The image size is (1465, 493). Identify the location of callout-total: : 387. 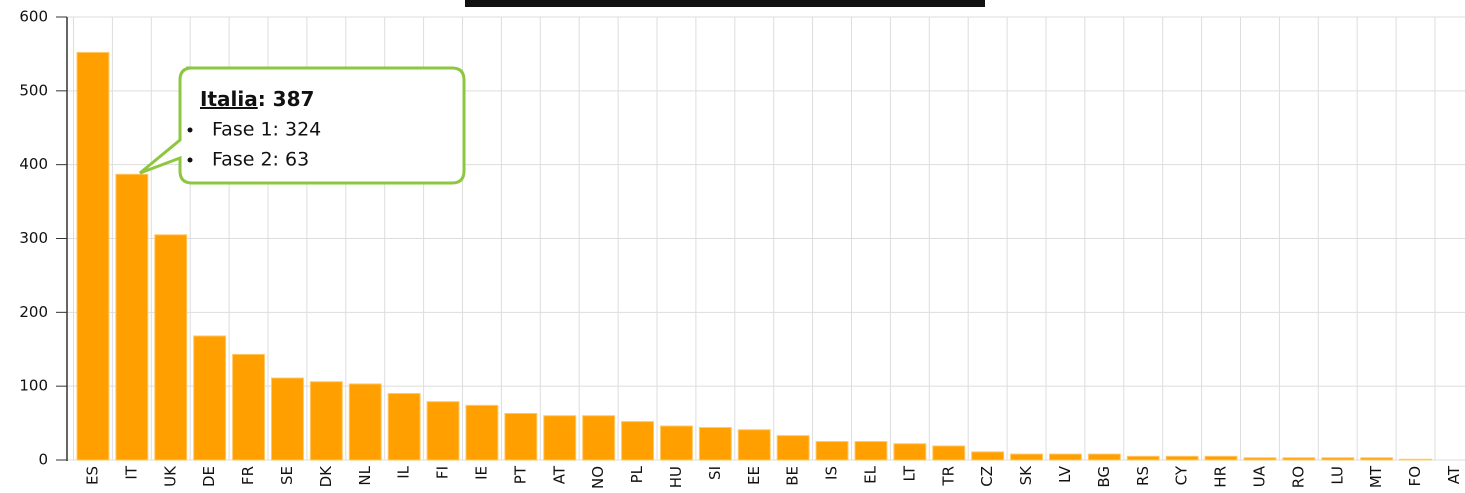
(286, 99).